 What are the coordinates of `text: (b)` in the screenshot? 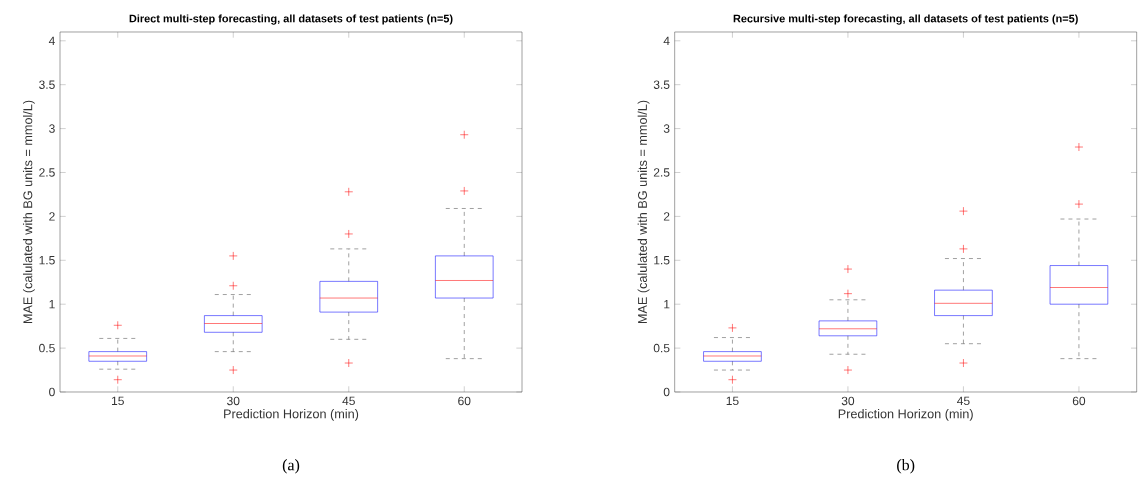 It's located at (906, 466).